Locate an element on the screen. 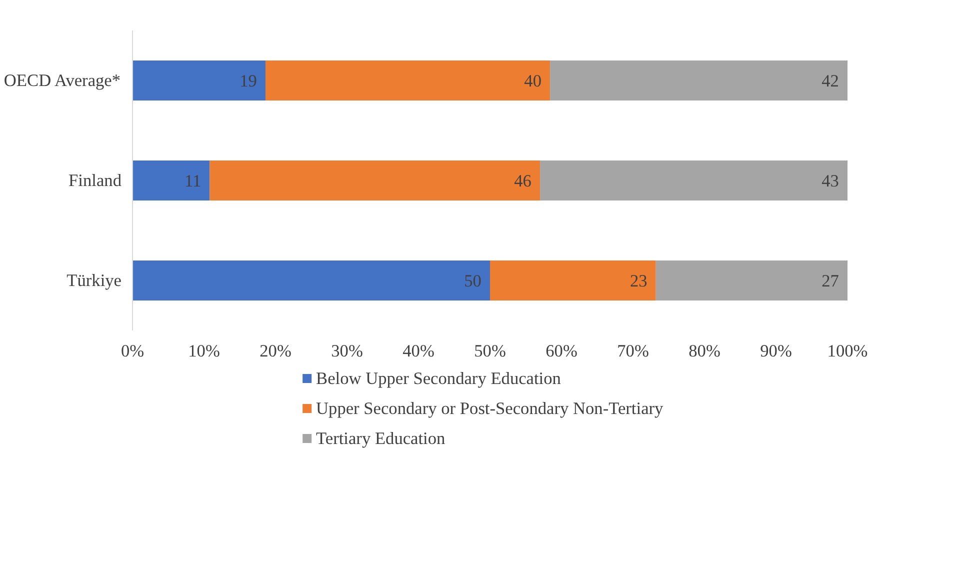  legend-label: Tertiary Education is located at coordinates (381, 438).